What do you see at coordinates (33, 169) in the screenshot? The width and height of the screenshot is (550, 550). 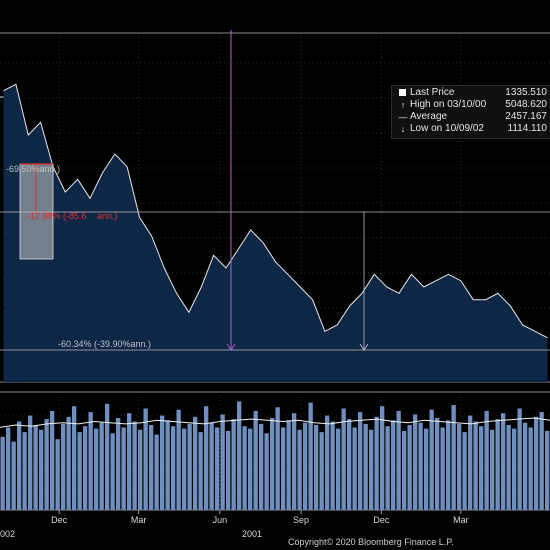 I see `annotation-label: -69.50%ann.)` at bounding box center [33, 169].